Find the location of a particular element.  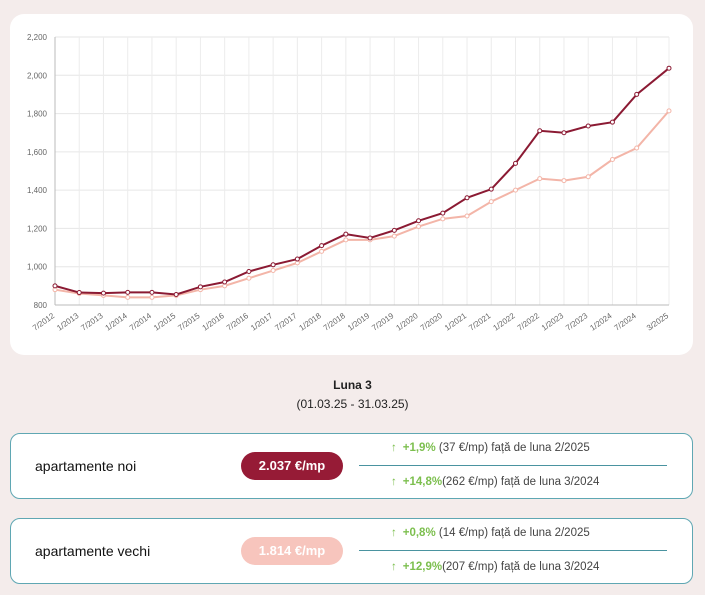

x-tick-label: 1/2018 is located at coordinates (311, 322).